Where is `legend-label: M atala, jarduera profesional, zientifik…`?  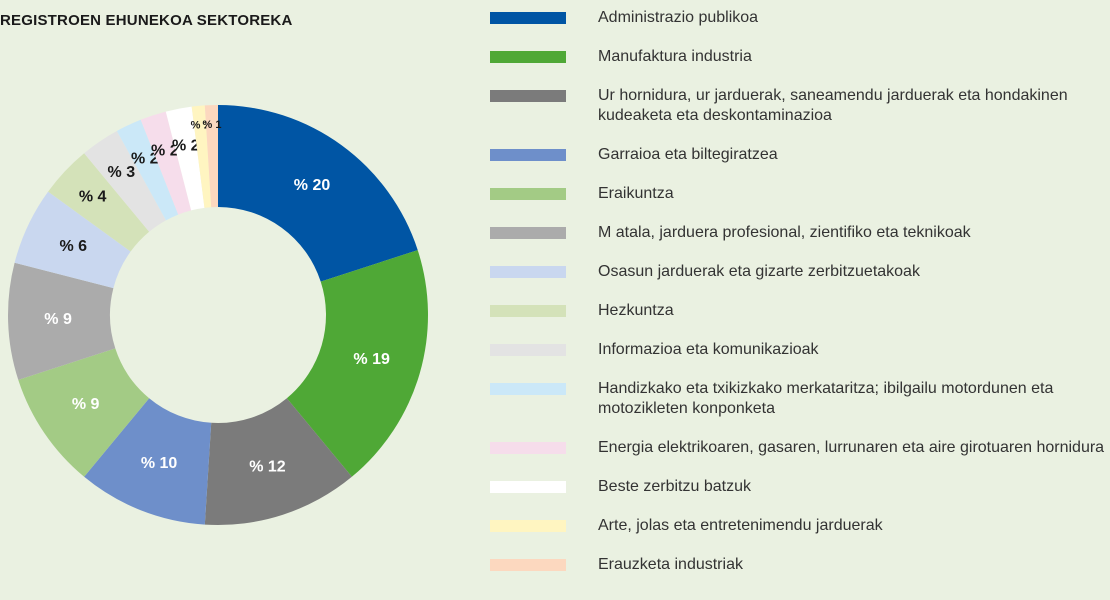 legend-label: M atala, jarduera profesional, zientifik… is located at coordinates (784, 232).